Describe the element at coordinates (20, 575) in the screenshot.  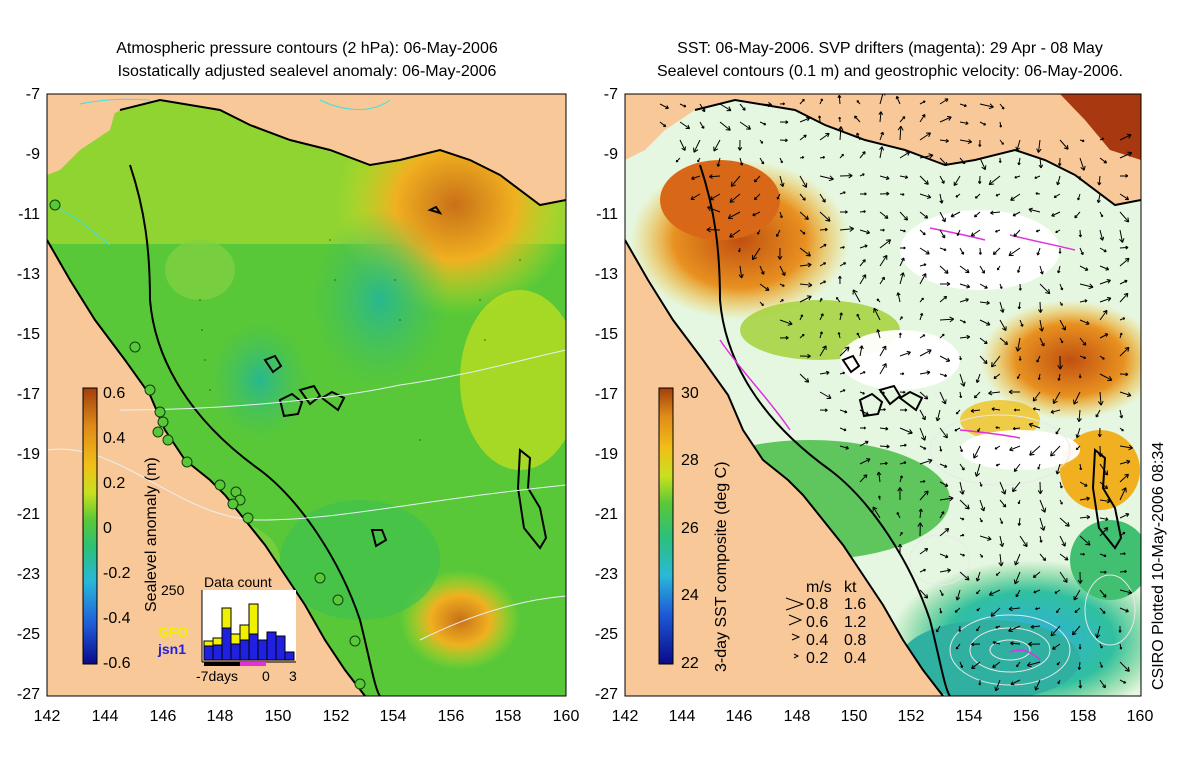
I see `left-y-tick: -23` at that location.